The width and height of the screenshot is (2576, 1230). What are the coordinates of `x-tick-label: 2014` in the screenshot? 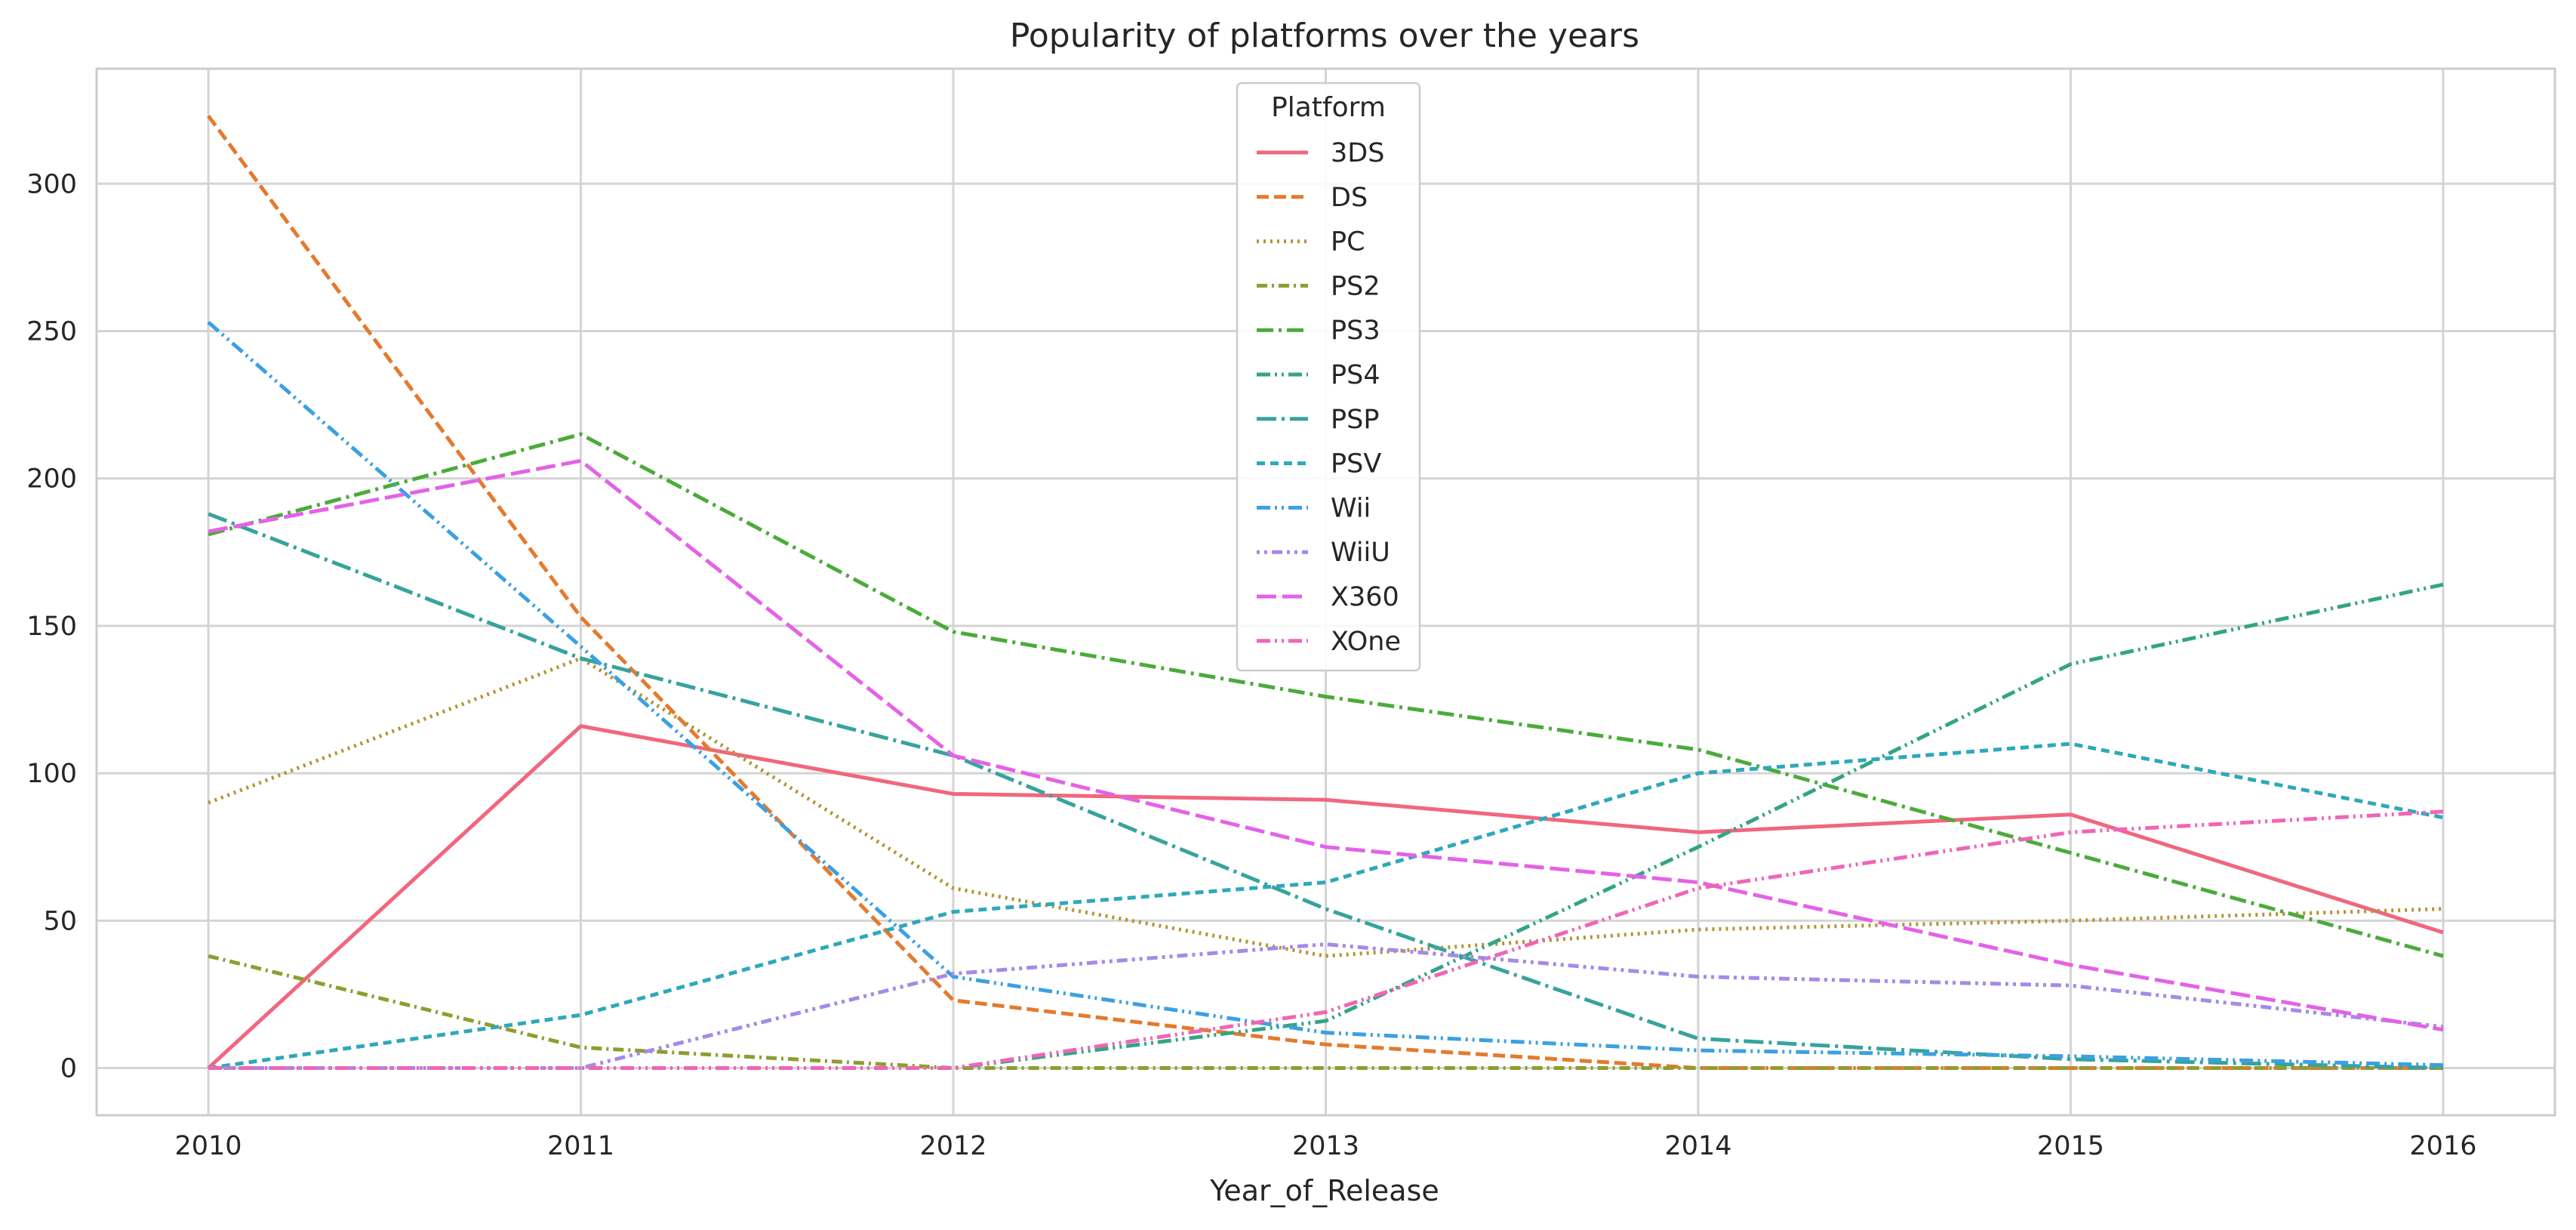 It's located at (1697, 1146).